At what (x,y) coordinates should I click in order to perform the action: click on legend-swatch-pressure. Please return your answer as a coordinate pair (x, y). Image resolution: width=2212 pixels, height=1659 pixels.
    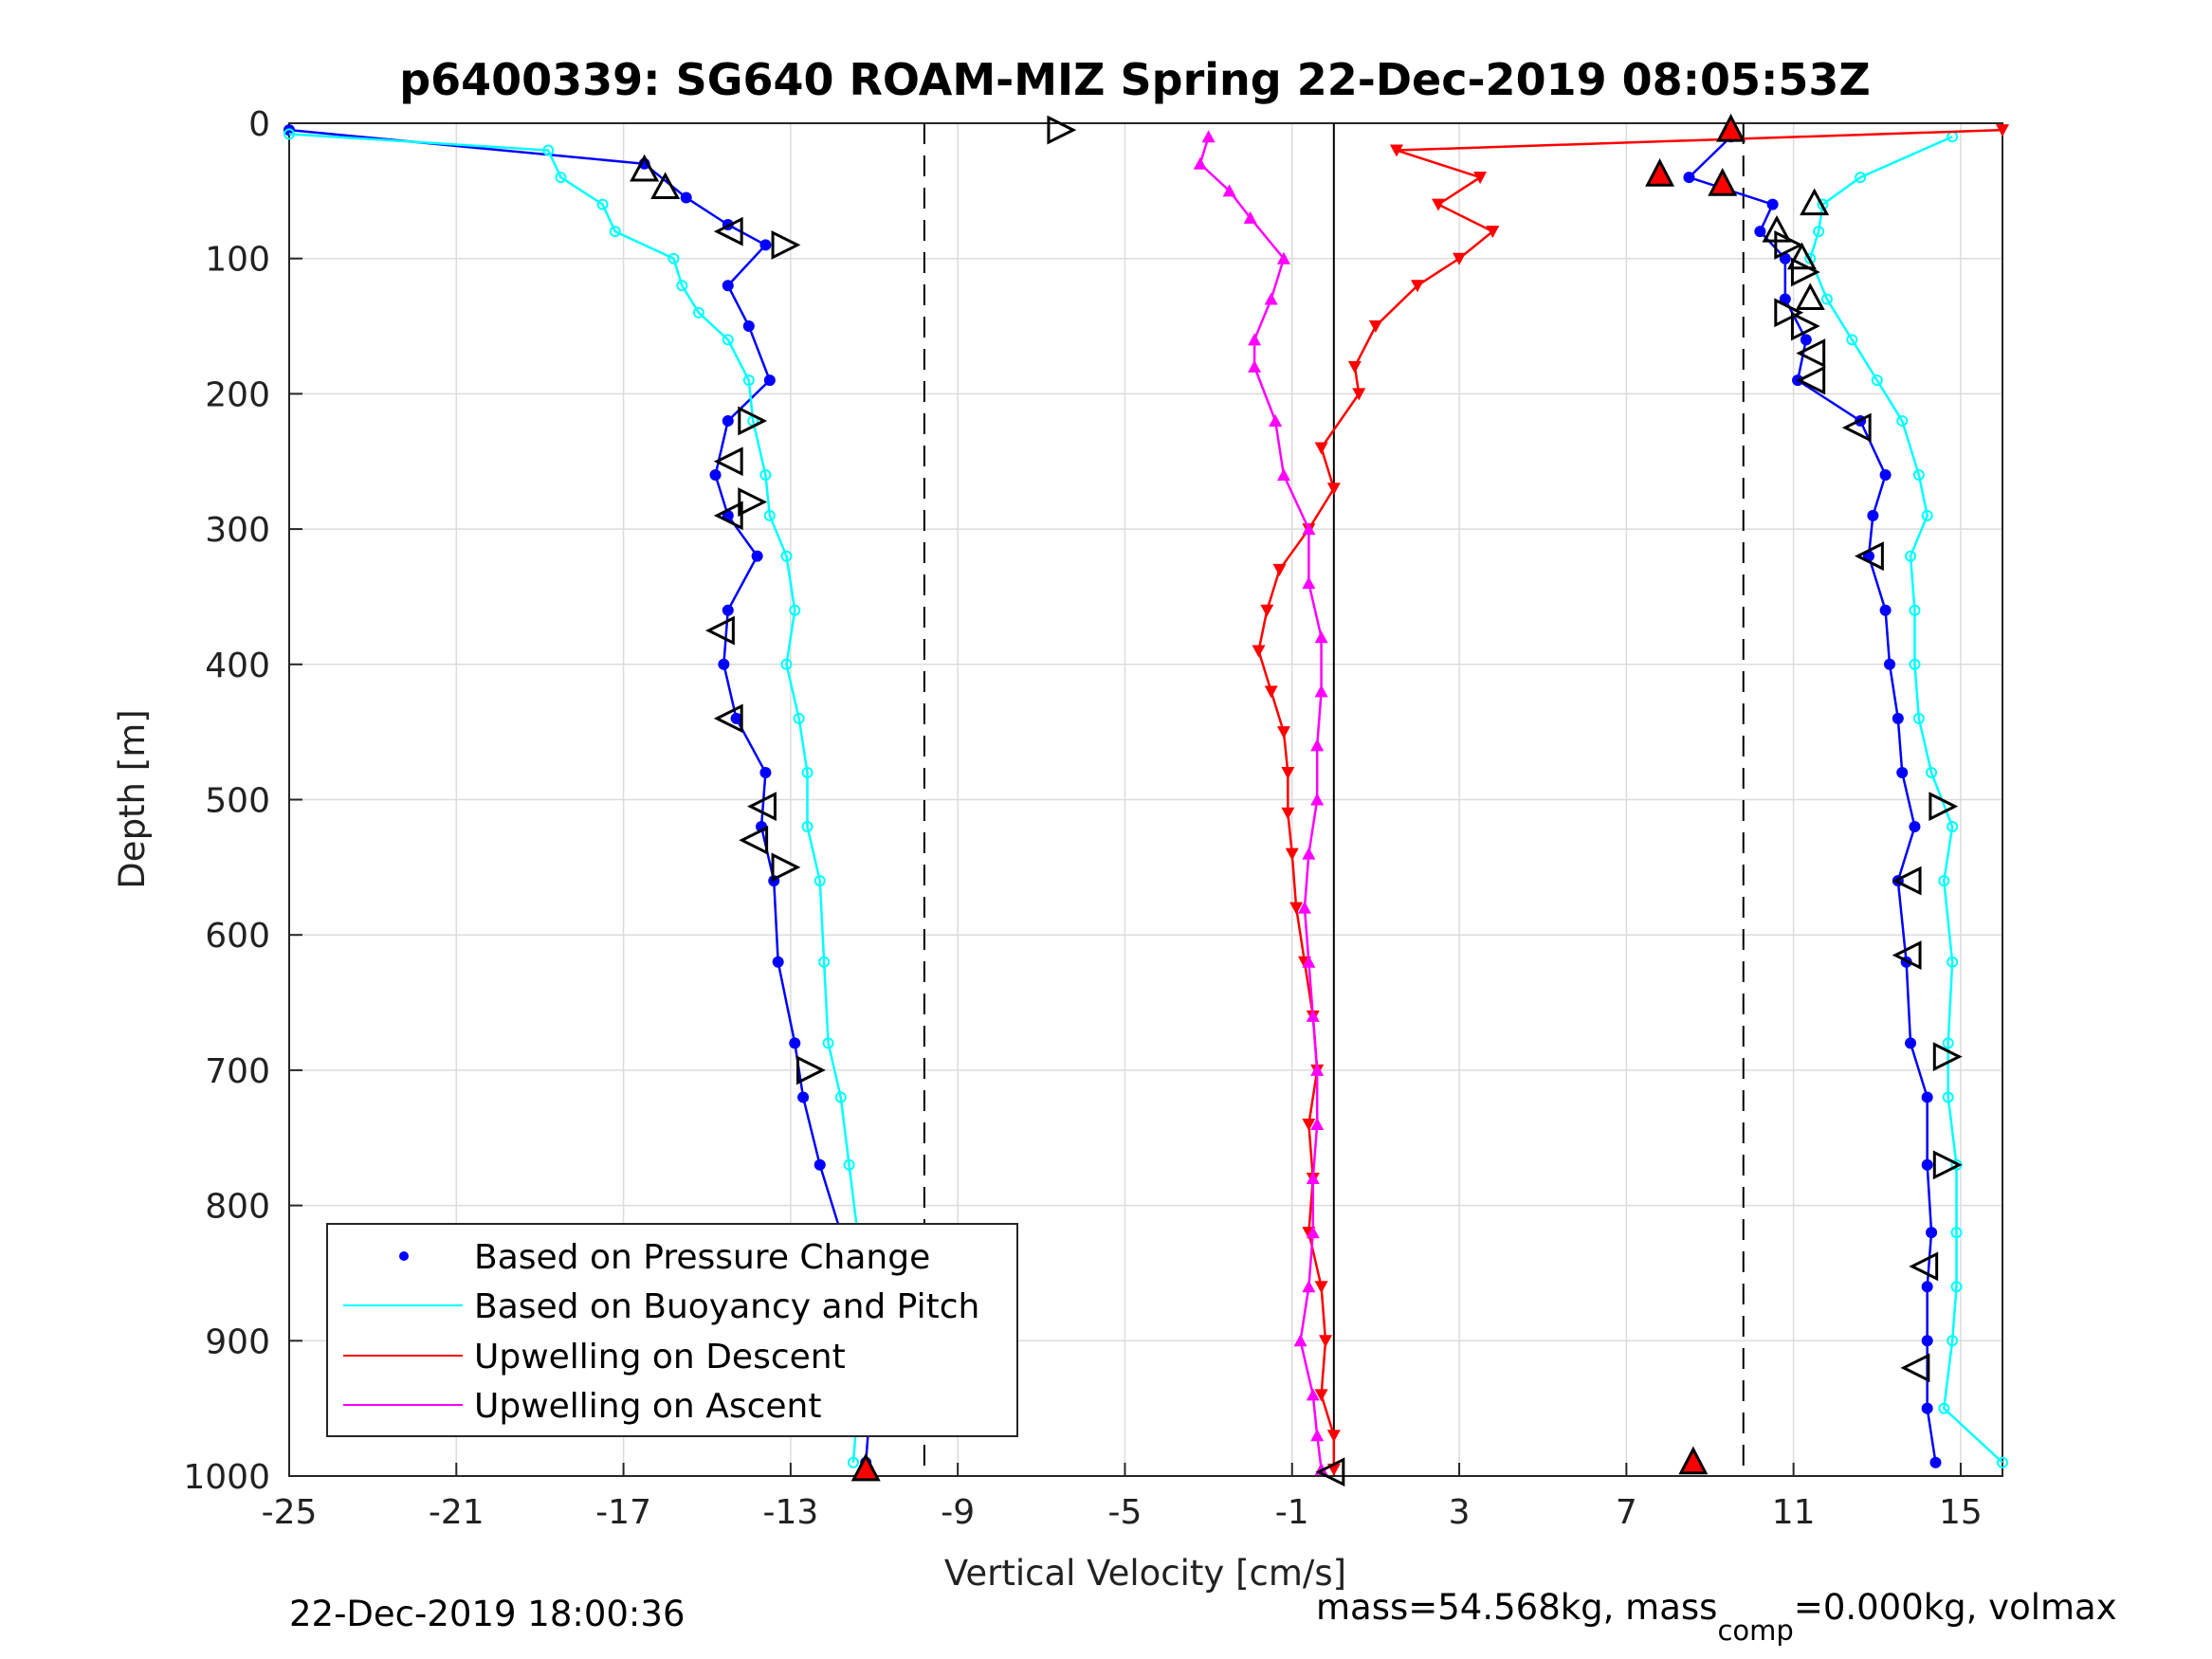
    Looking at the image, I should click on (404, 1256).